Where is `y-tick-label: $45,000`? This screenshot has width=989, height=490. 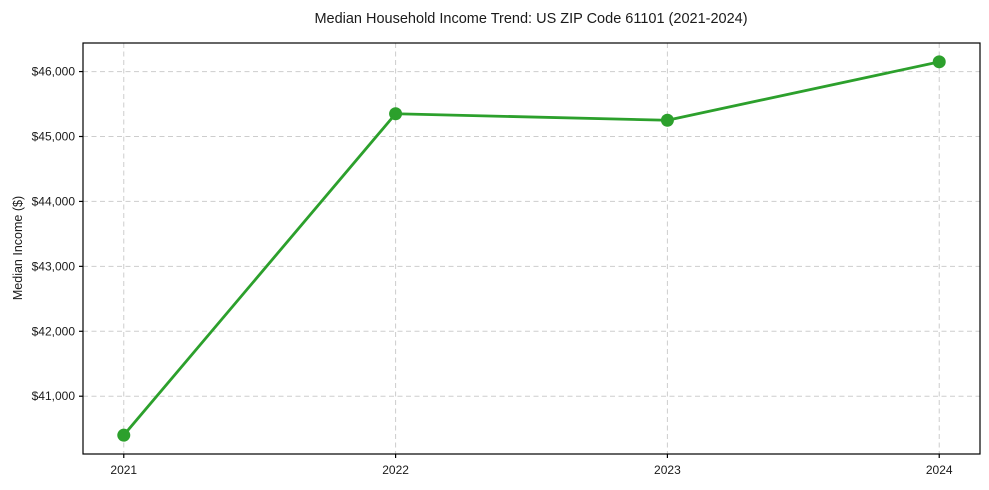 y-tick-label: $45,000 is located at coordinates (54, 136).